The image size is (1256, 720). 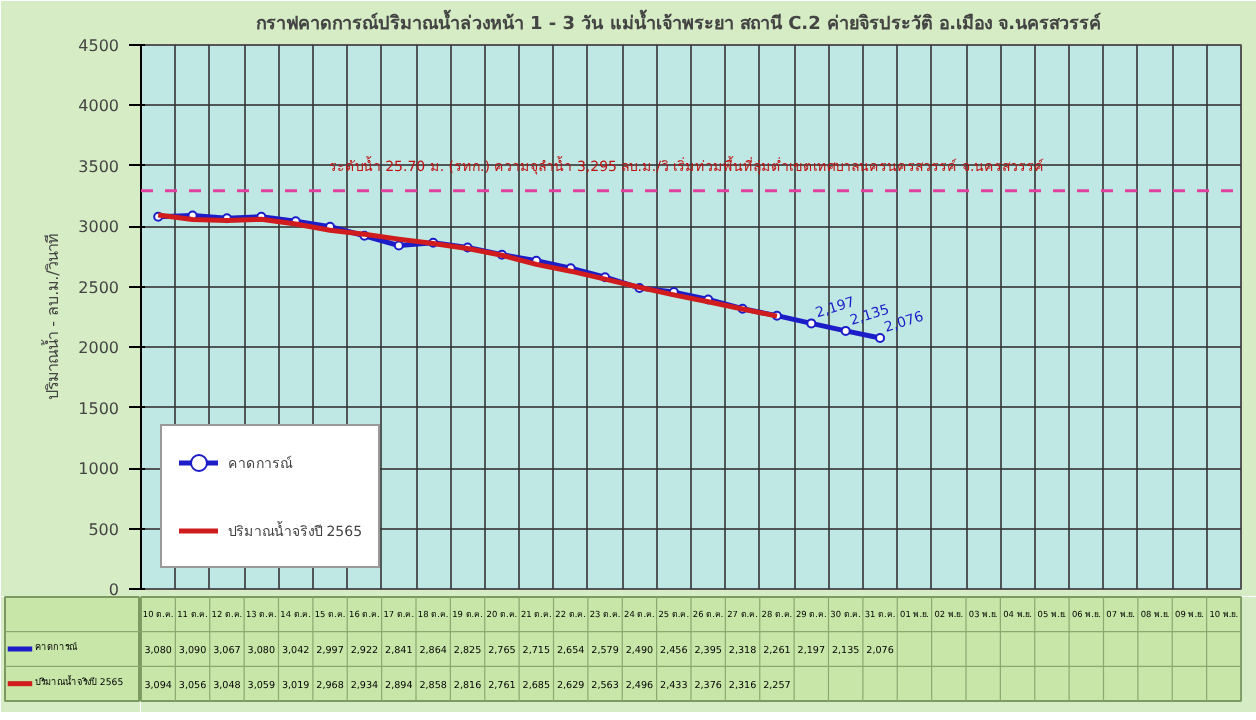 What do you see at coordinates (98, 287) in the screenshot?
I see `y-tick-label: 2500` at bounding box center [98, 287].